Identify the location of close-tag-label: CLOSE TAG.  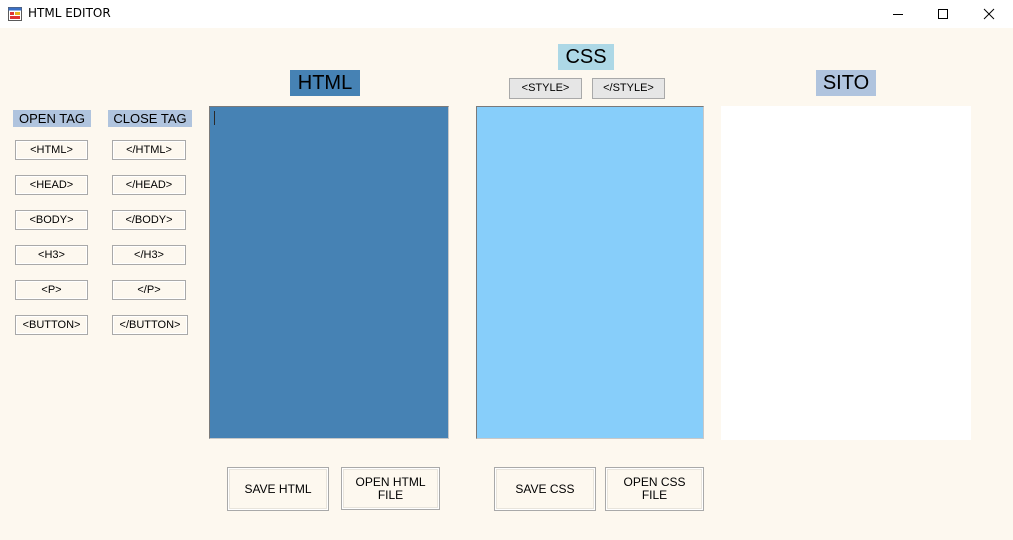
(150, 118).